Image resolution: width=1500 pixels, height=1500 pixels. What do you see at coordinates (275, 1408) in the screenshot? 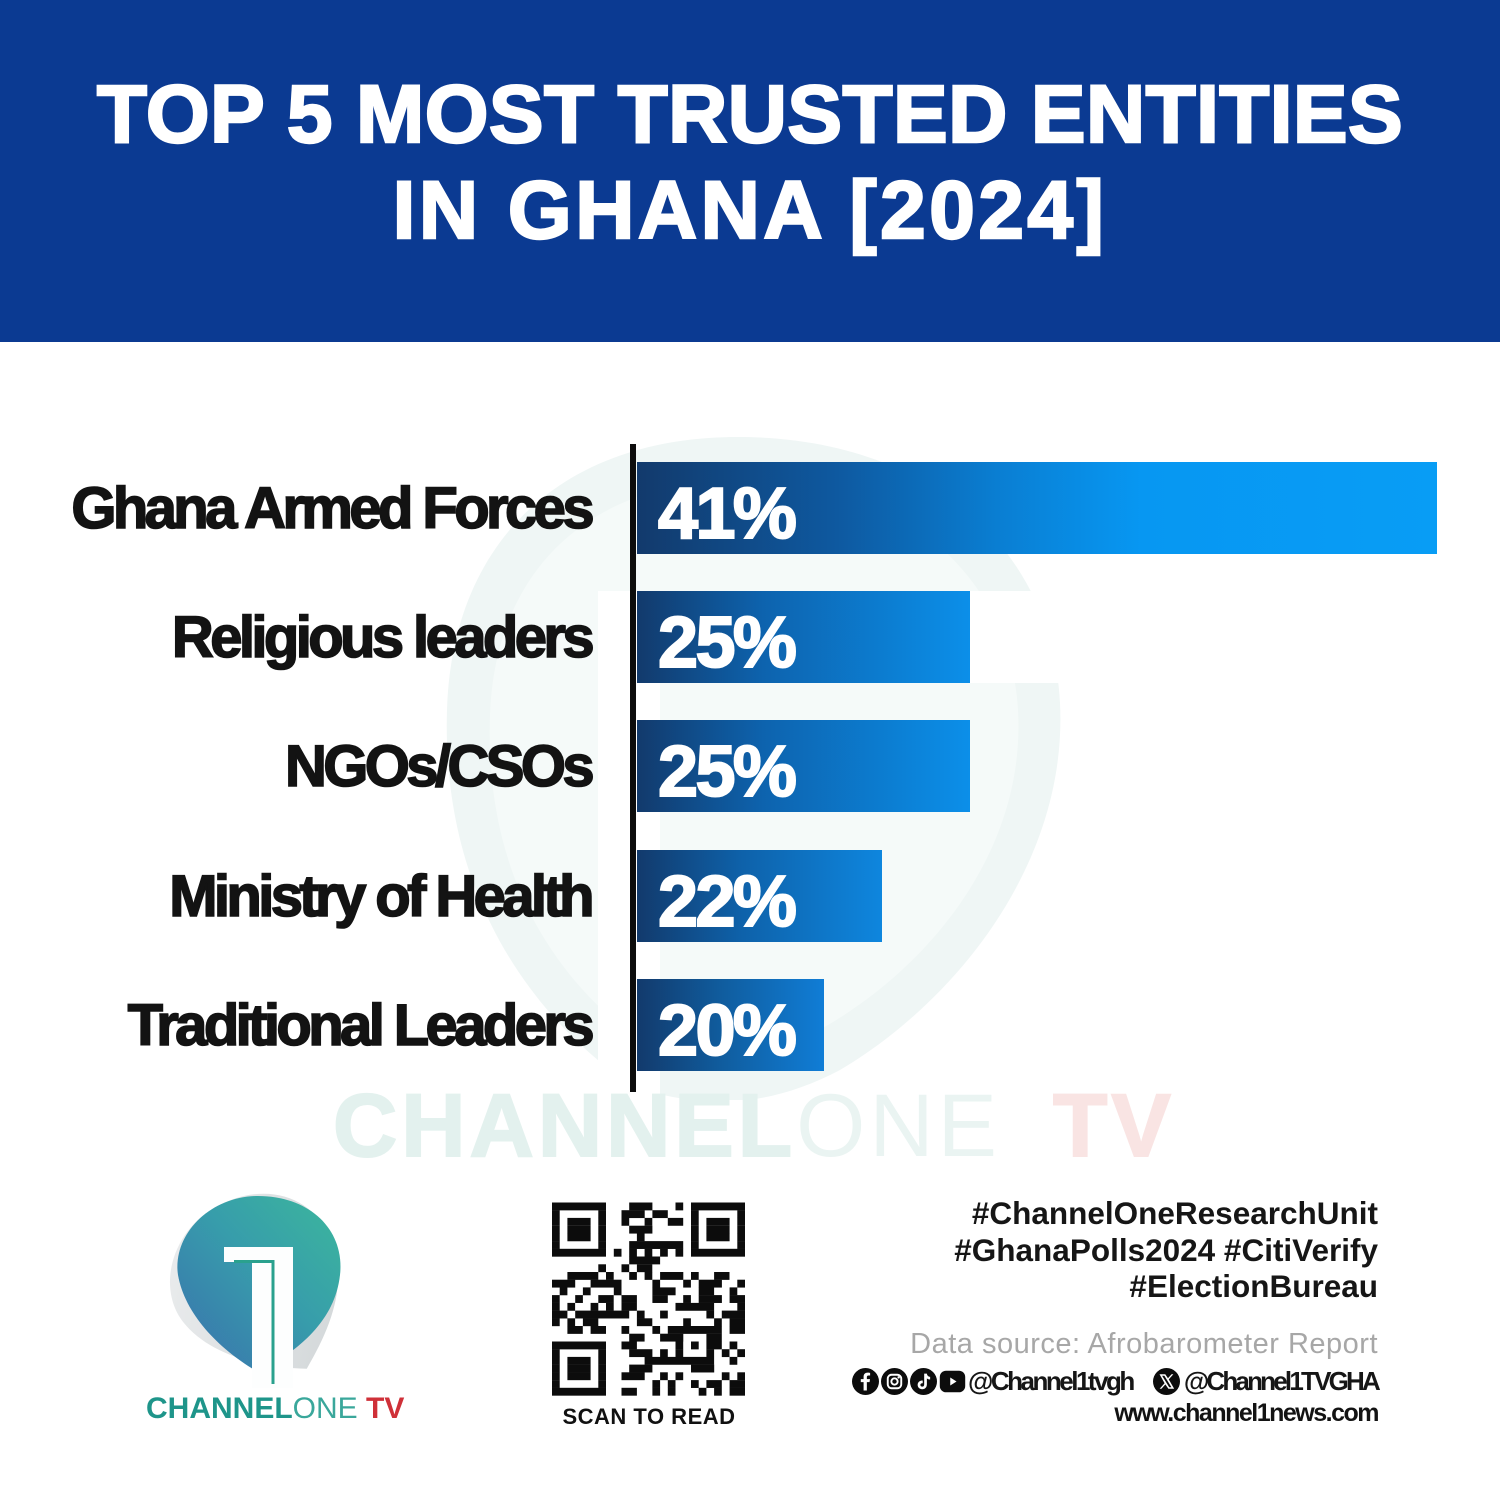
I see `svg-text: CHANNELONE TV` at bounding box center [275, 1408].